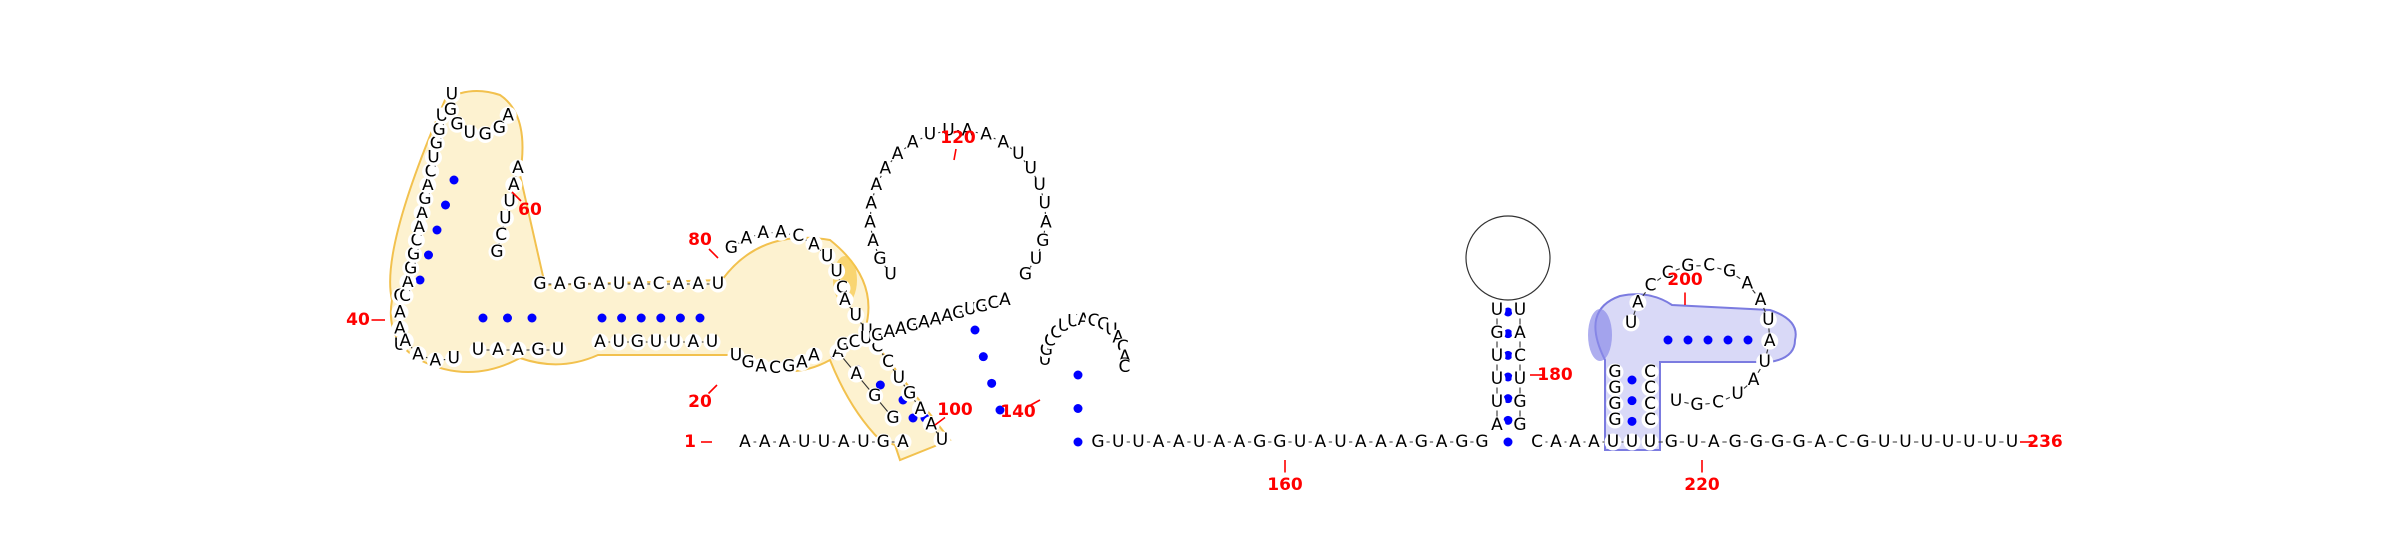 Image resolution: width=2400 pixels, height=535 pixels. What do you see at coordinates (942, 440) in the screenshot?
I see `nucleotide-s3_stem_down-9: U` at bounding box center [942, 440].